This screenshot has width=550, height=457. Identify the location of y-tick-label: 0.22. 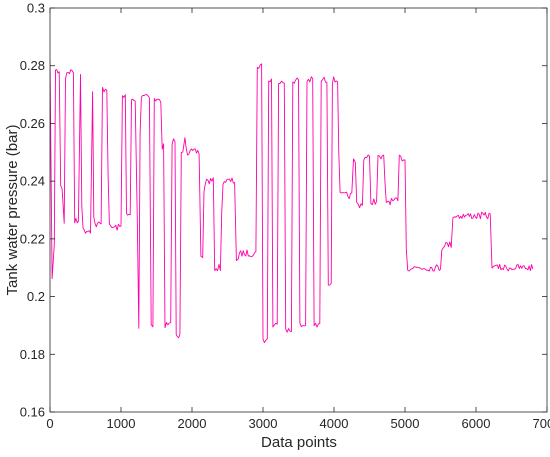
(32, 238).